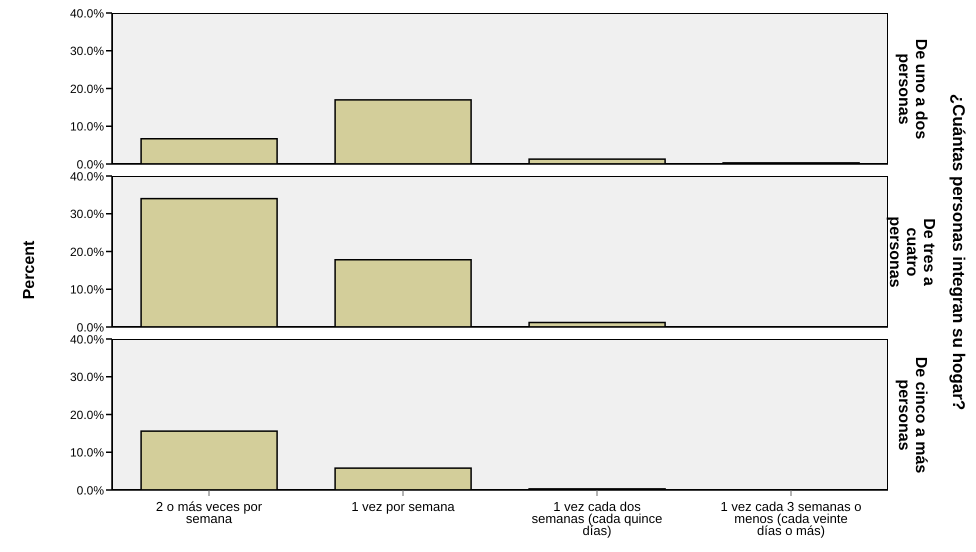  Describe the element at coordinates (791, 518) in the screenshot. I see `x-tick-label: 1 vez cada 3 semanas o menos (cada veinte días o más)` at that location.